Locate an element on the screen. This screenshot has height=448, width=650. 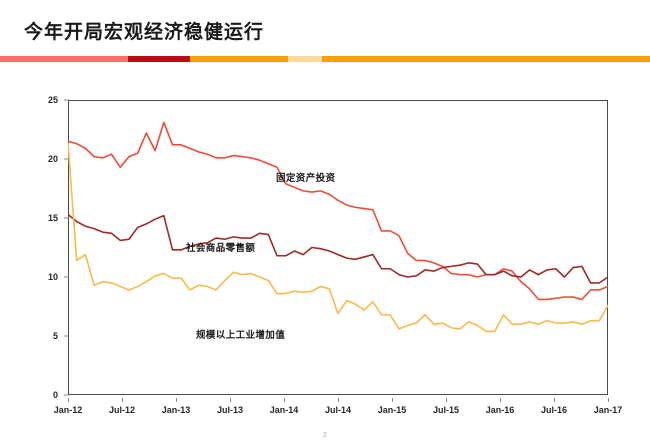
x-axis-tick-label: Jul-14 is located at coordinates (338, 410).